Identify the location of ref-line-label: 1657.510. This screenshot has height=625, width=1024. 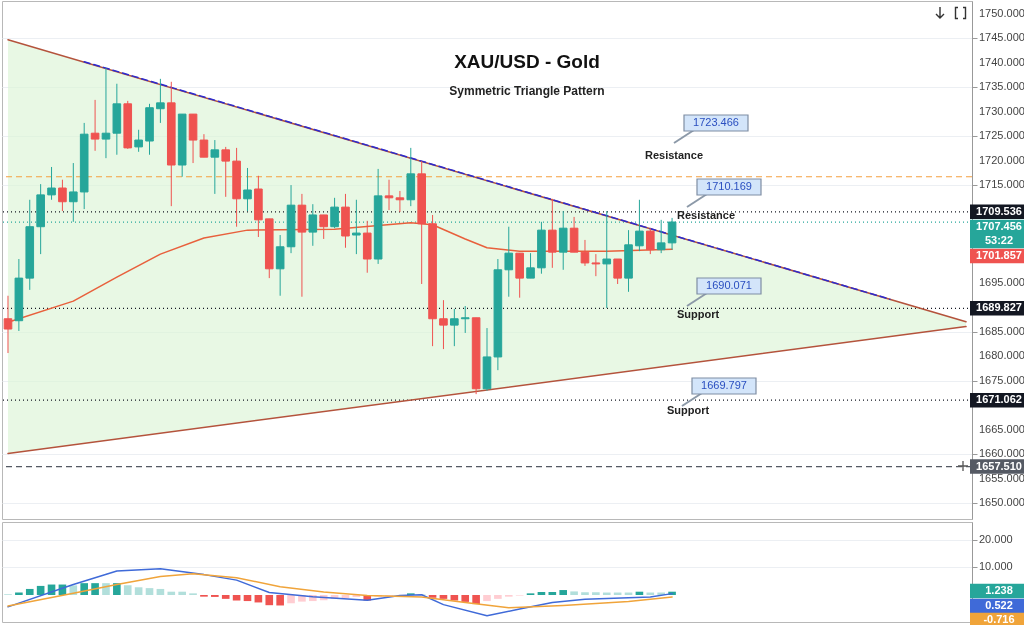
(999, 465).